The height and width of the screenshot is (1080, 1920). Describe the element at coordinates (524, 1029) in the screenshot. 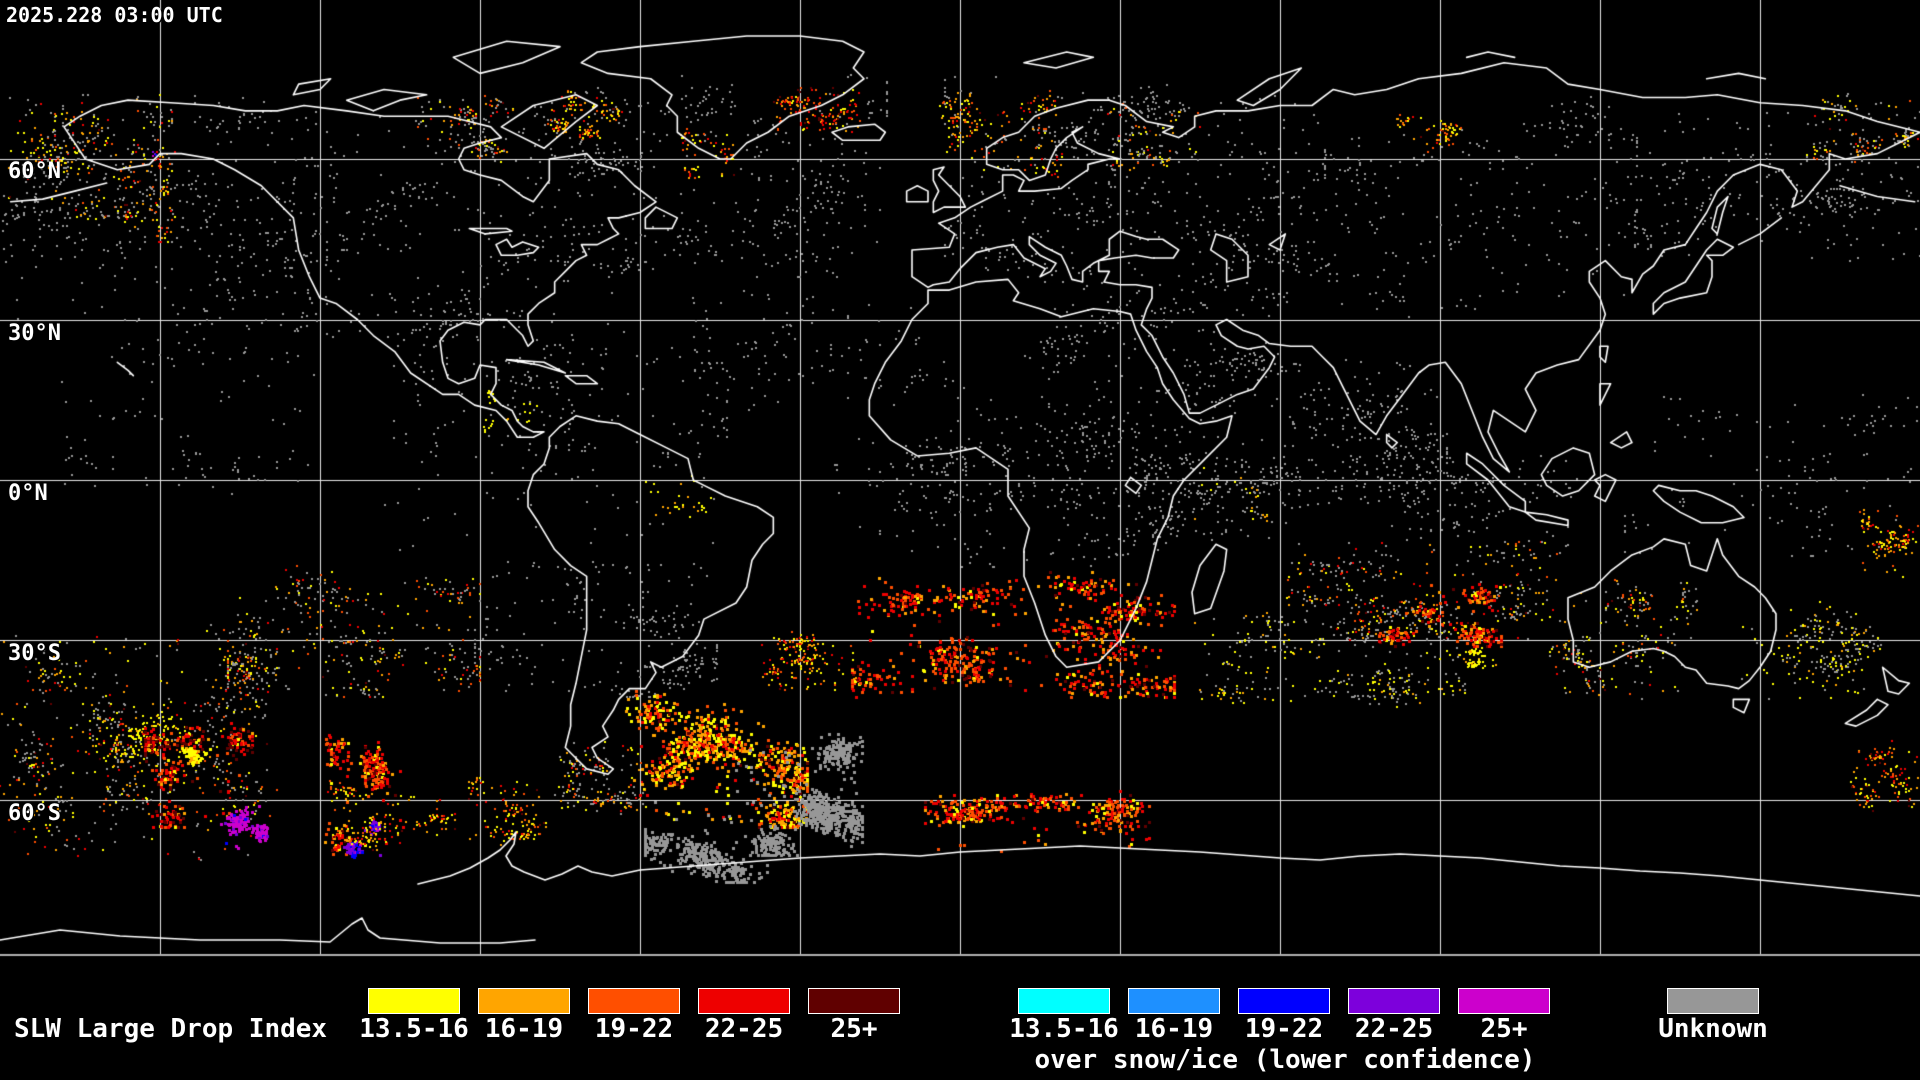

I see `legend-primary-label: 16-19` at that location.